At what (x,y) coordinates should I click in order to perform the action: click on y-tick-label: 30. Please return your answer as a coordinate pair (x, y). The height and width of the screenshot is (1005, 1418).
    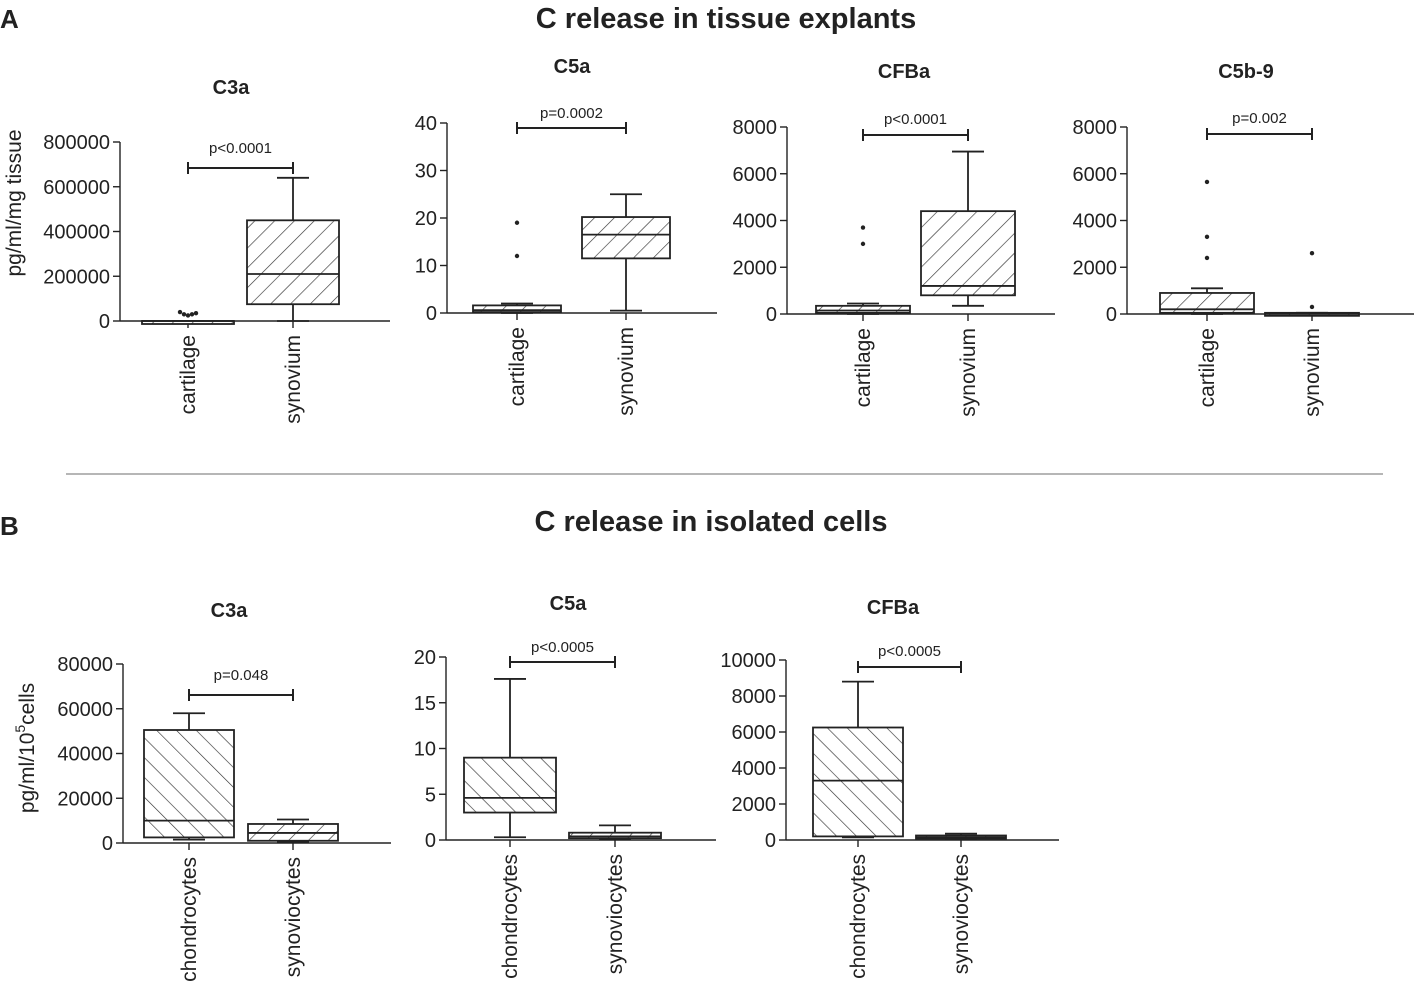
    Looking at the image, I should click on (426, 172).